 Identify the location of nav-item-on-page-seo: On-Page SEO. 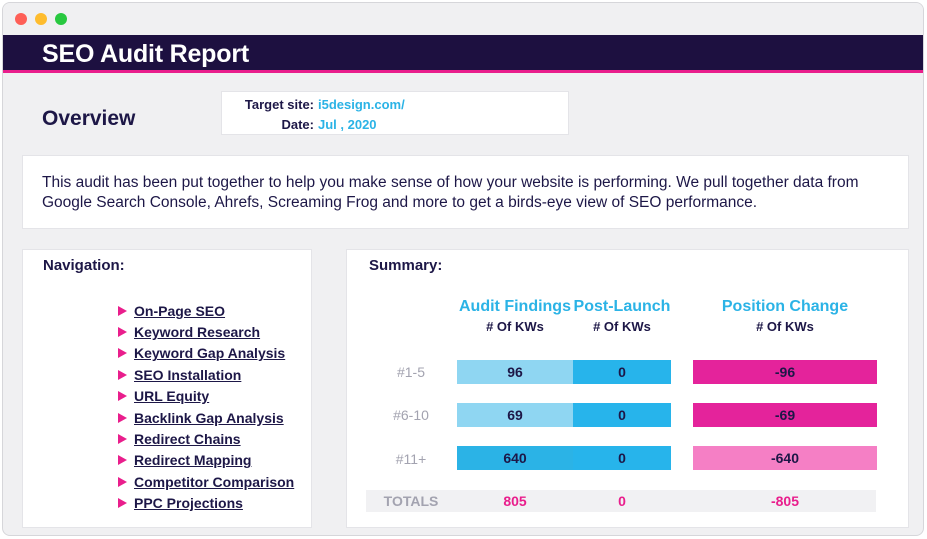
(206, 310).